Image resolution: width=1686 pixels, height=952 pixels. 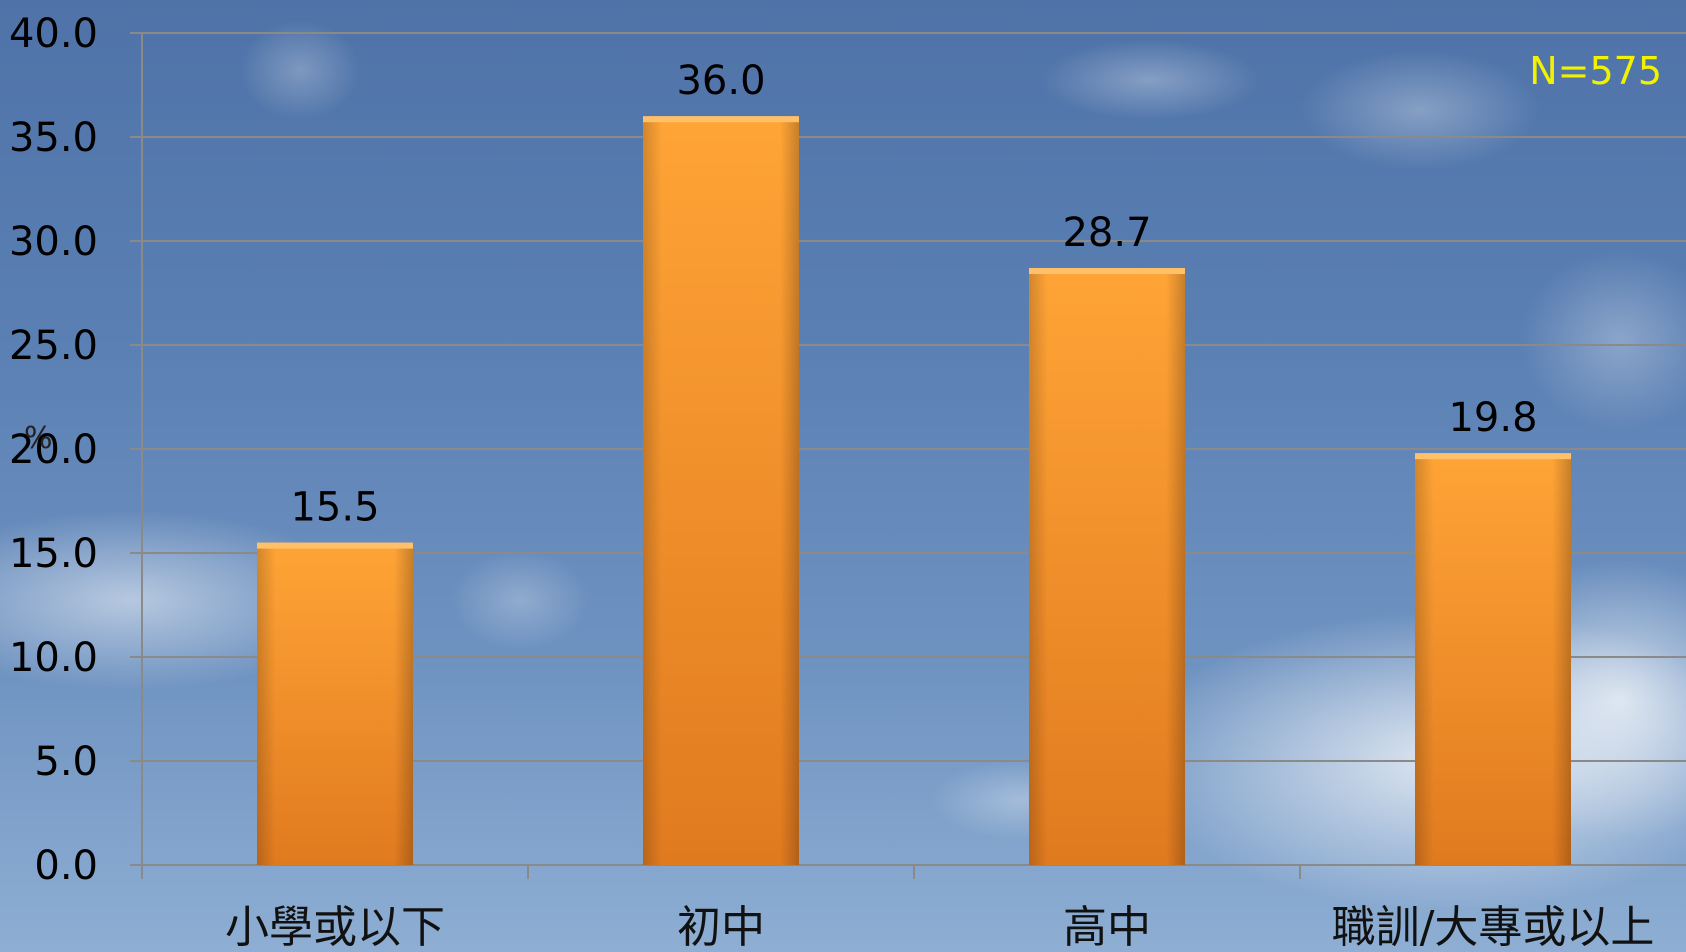 I want to click on y-tick-label: 10.0, so click(x=53, y=658).